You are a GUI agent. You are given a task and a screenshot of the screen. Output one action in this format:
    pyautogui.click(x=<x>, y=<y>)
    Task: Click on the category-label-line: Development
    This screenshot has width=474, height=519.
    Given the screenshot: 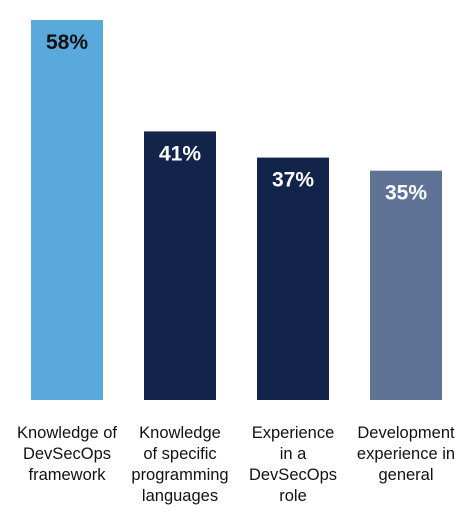 What is the action you would take?
    pyautogui.click(x=406, y=433)
    